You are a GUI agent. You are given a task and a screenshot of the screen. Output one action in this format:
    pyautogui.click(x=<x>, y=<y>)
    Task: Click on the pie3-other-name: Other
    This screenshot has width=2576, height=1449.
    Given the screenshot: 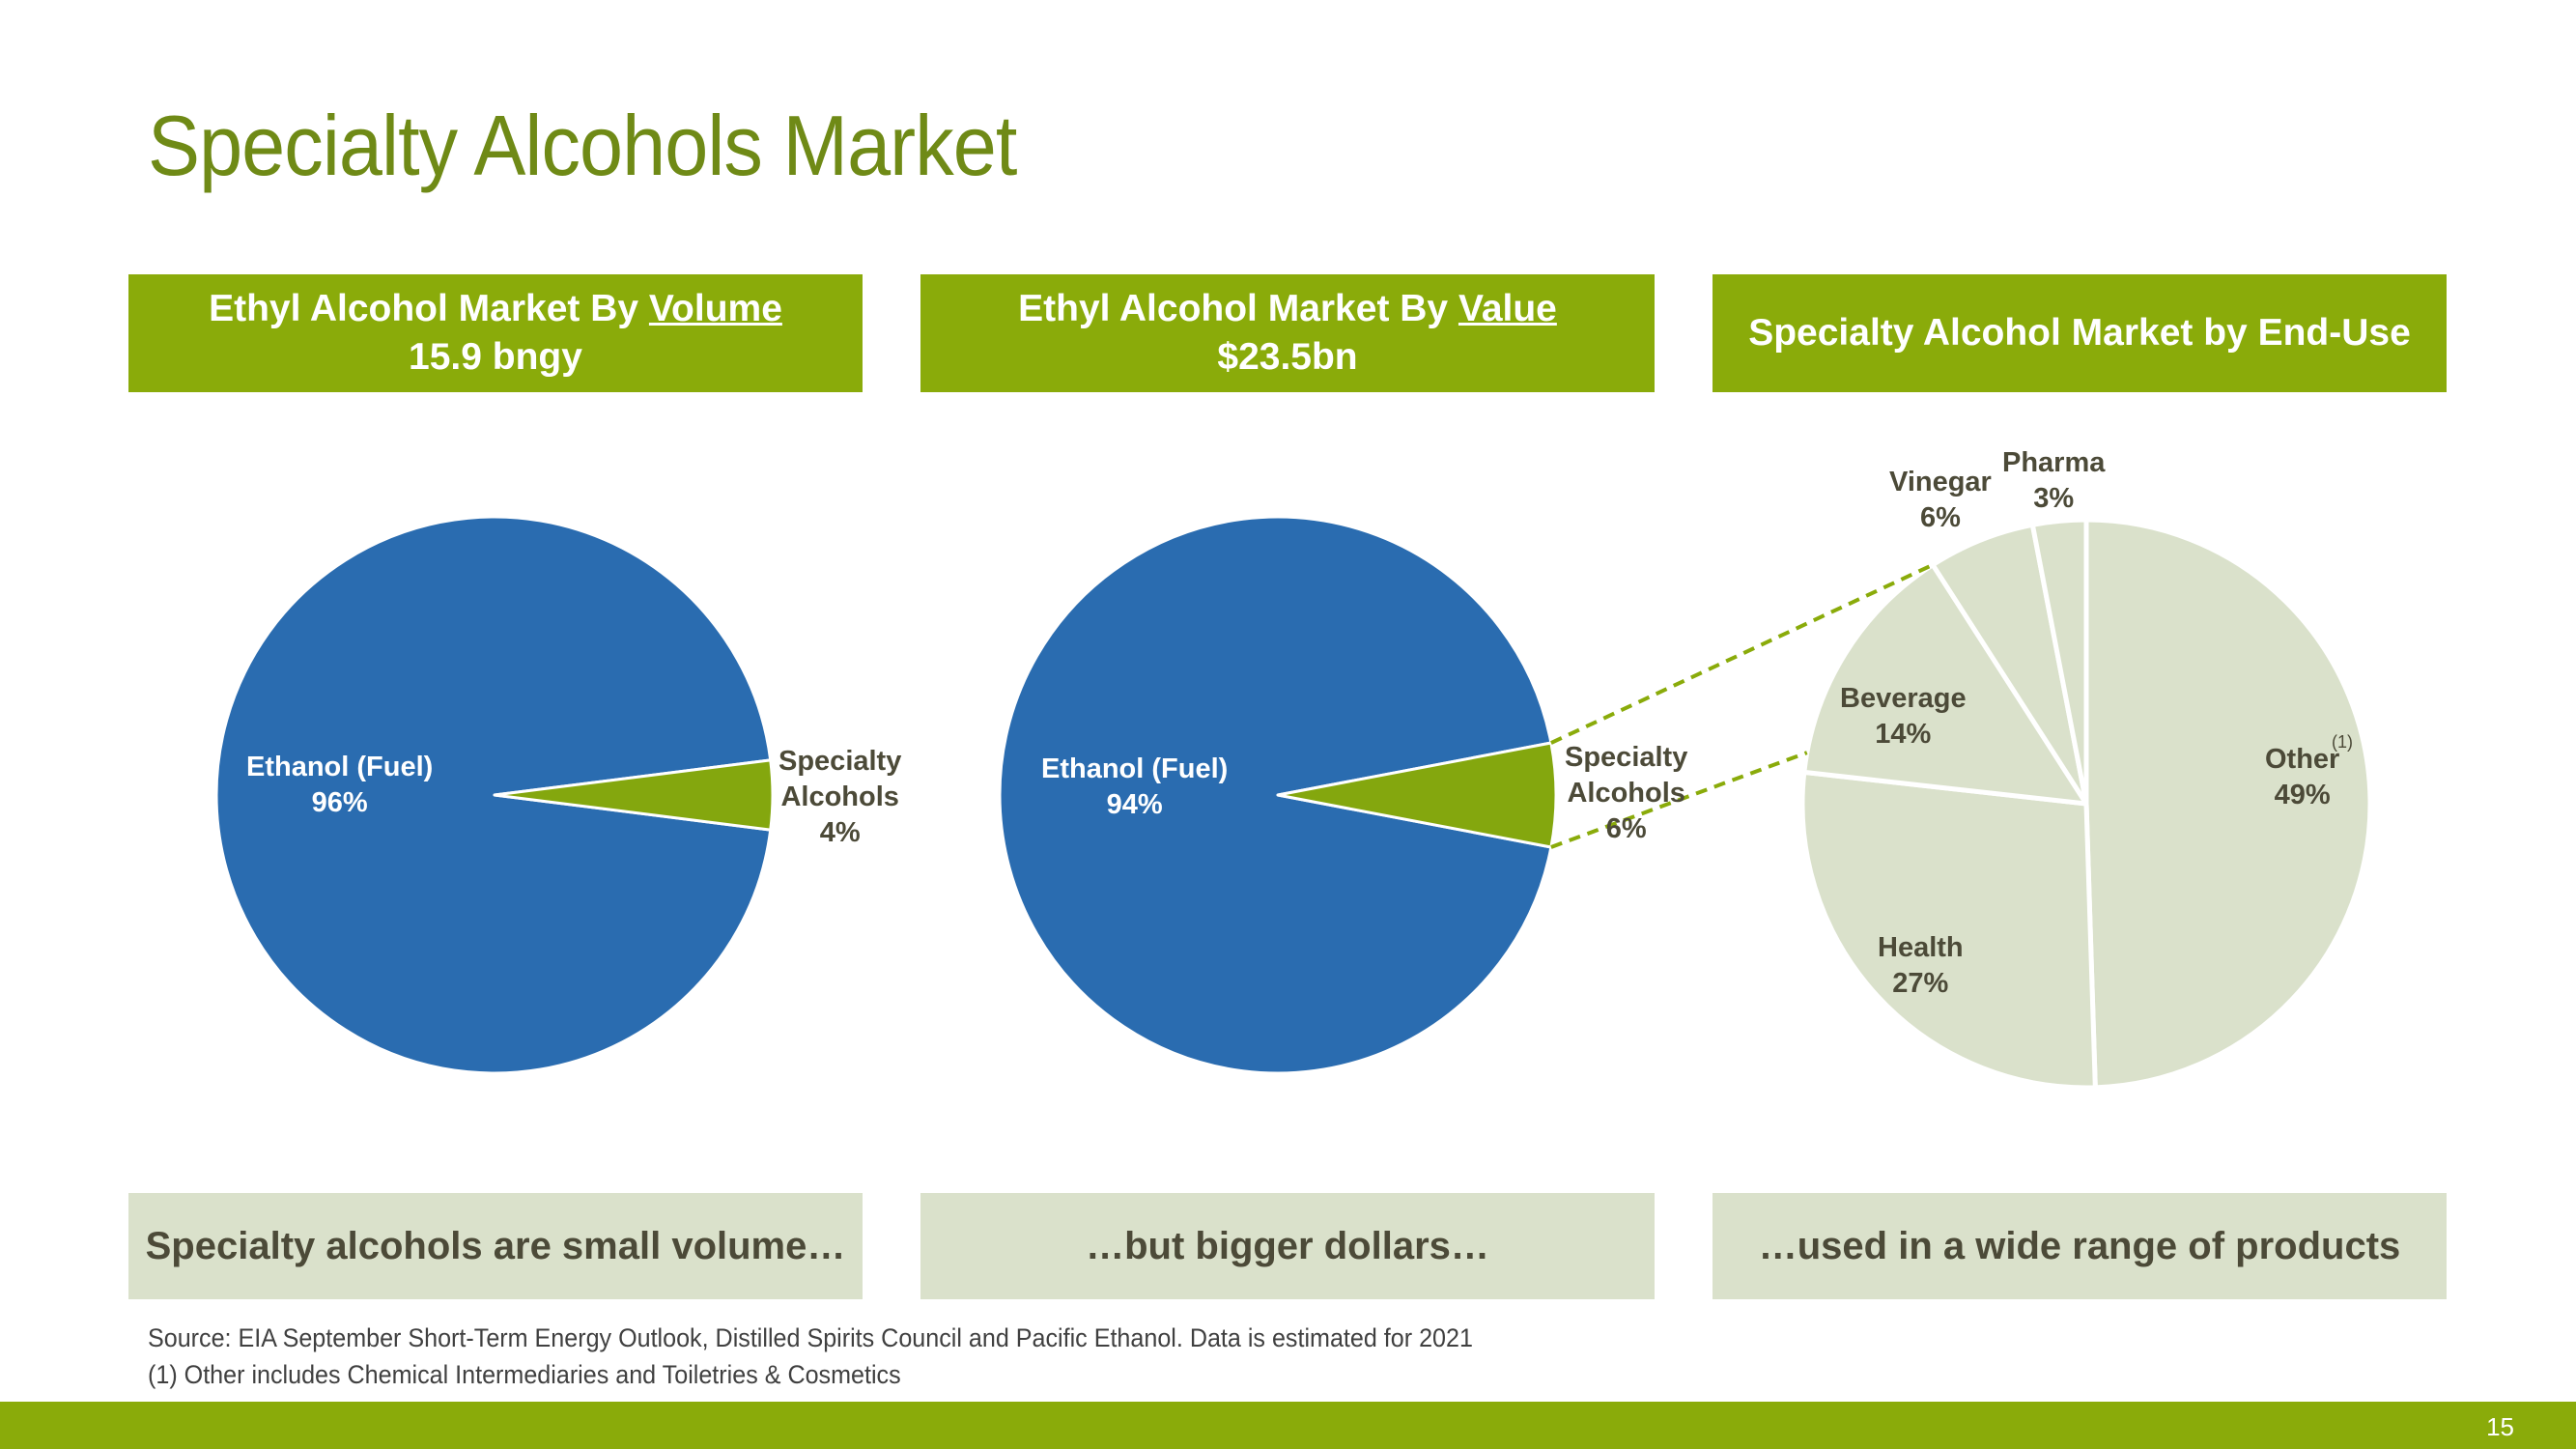 What is the action you would take?
    pyautogui.click(x=2302, y=759)
    